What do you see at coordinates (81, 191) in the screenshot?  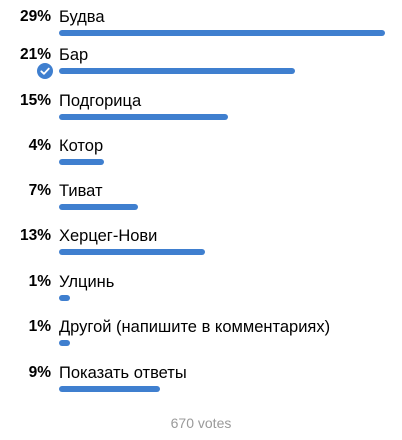 I see `option-label: Тиват` at bounding box center [81, 191].